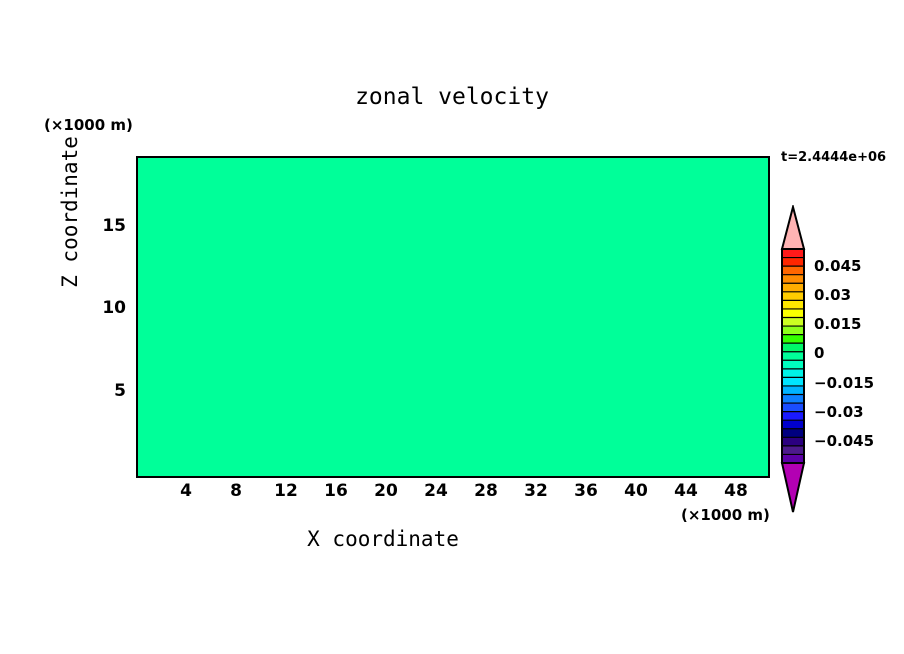 The height and width of the screenshot is (654, 904). Describe the element at coordinates (486, 491) in the screenshot. I see `x-tick-label: 28` at that location.